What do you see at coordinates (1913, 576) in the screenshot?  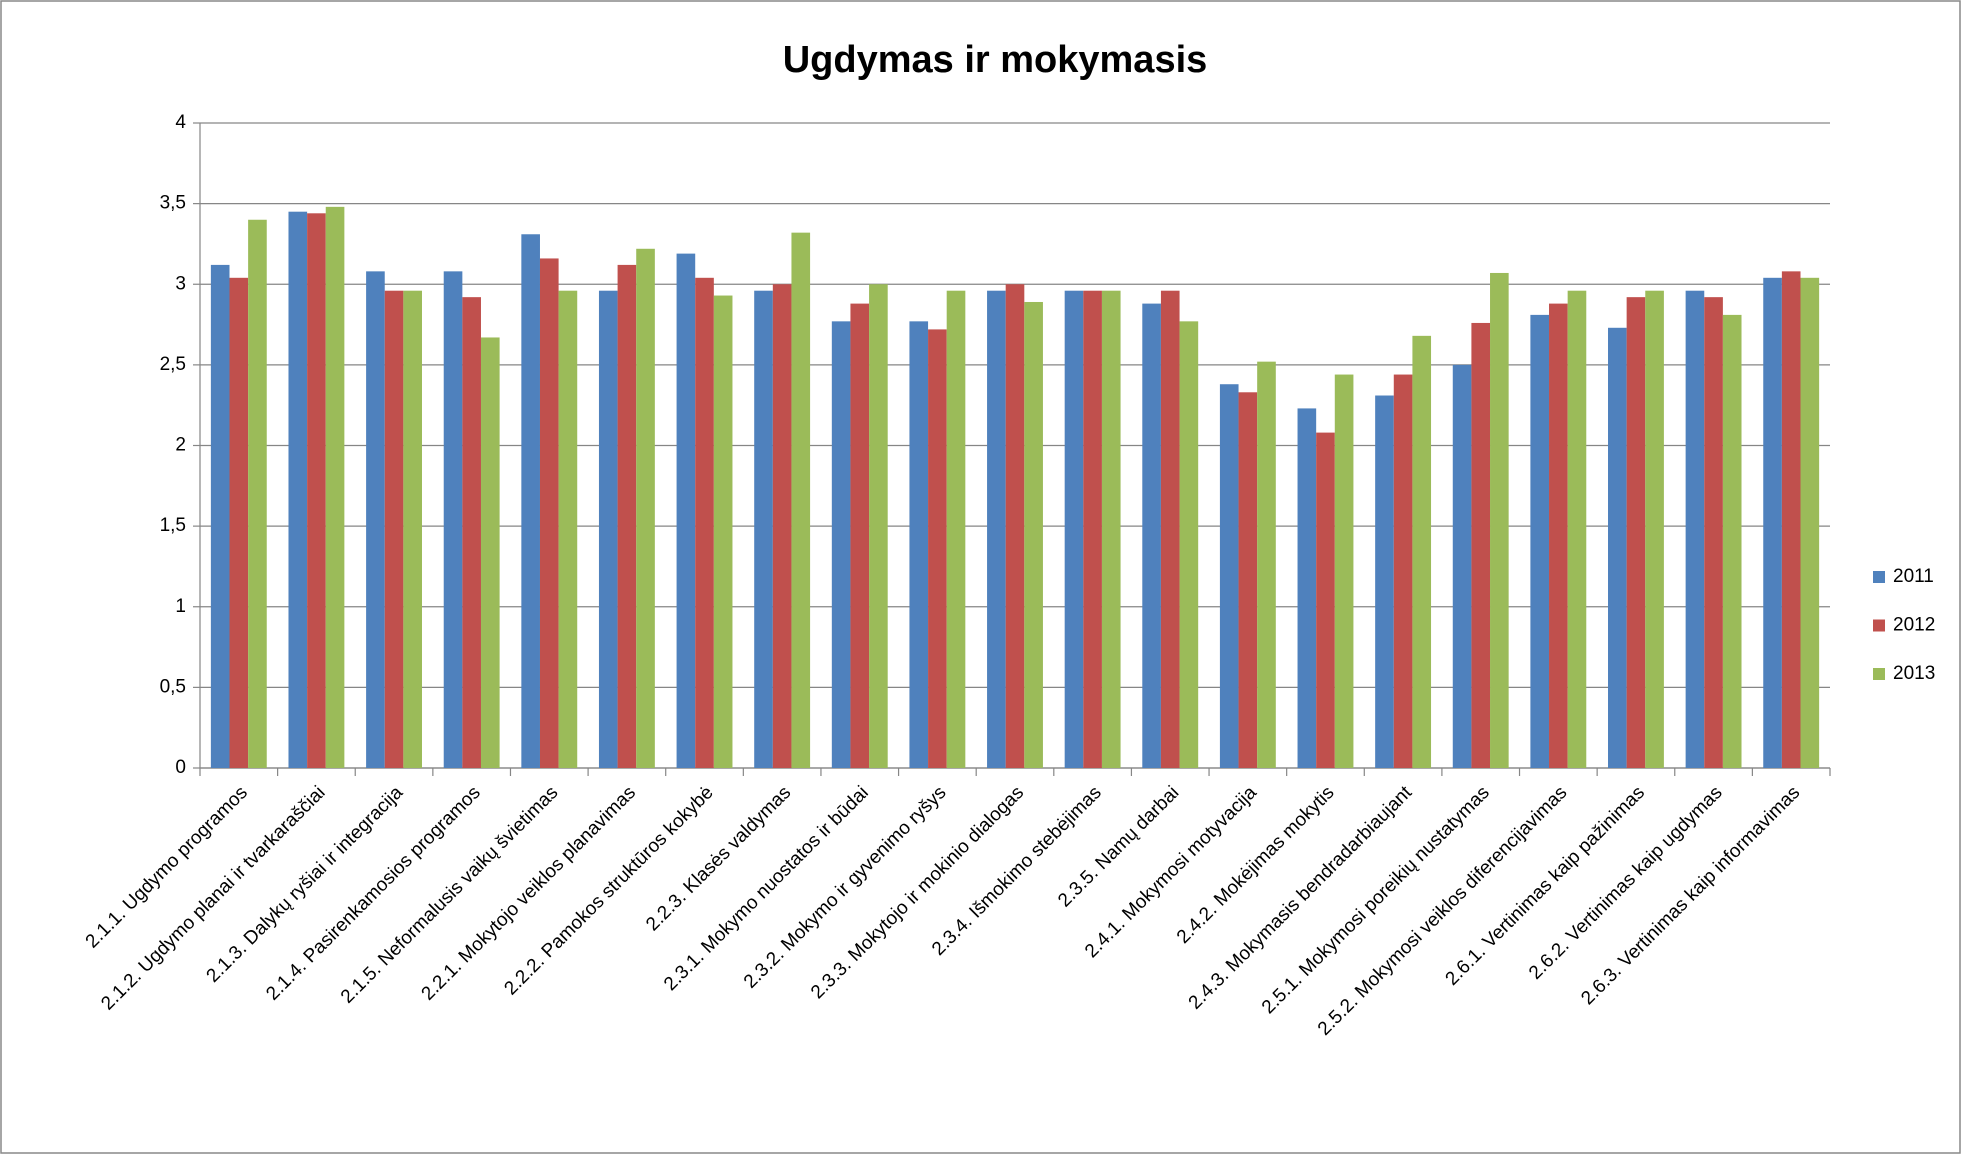 I see `legend-label: 2011` at bounding box center [1913, 576].